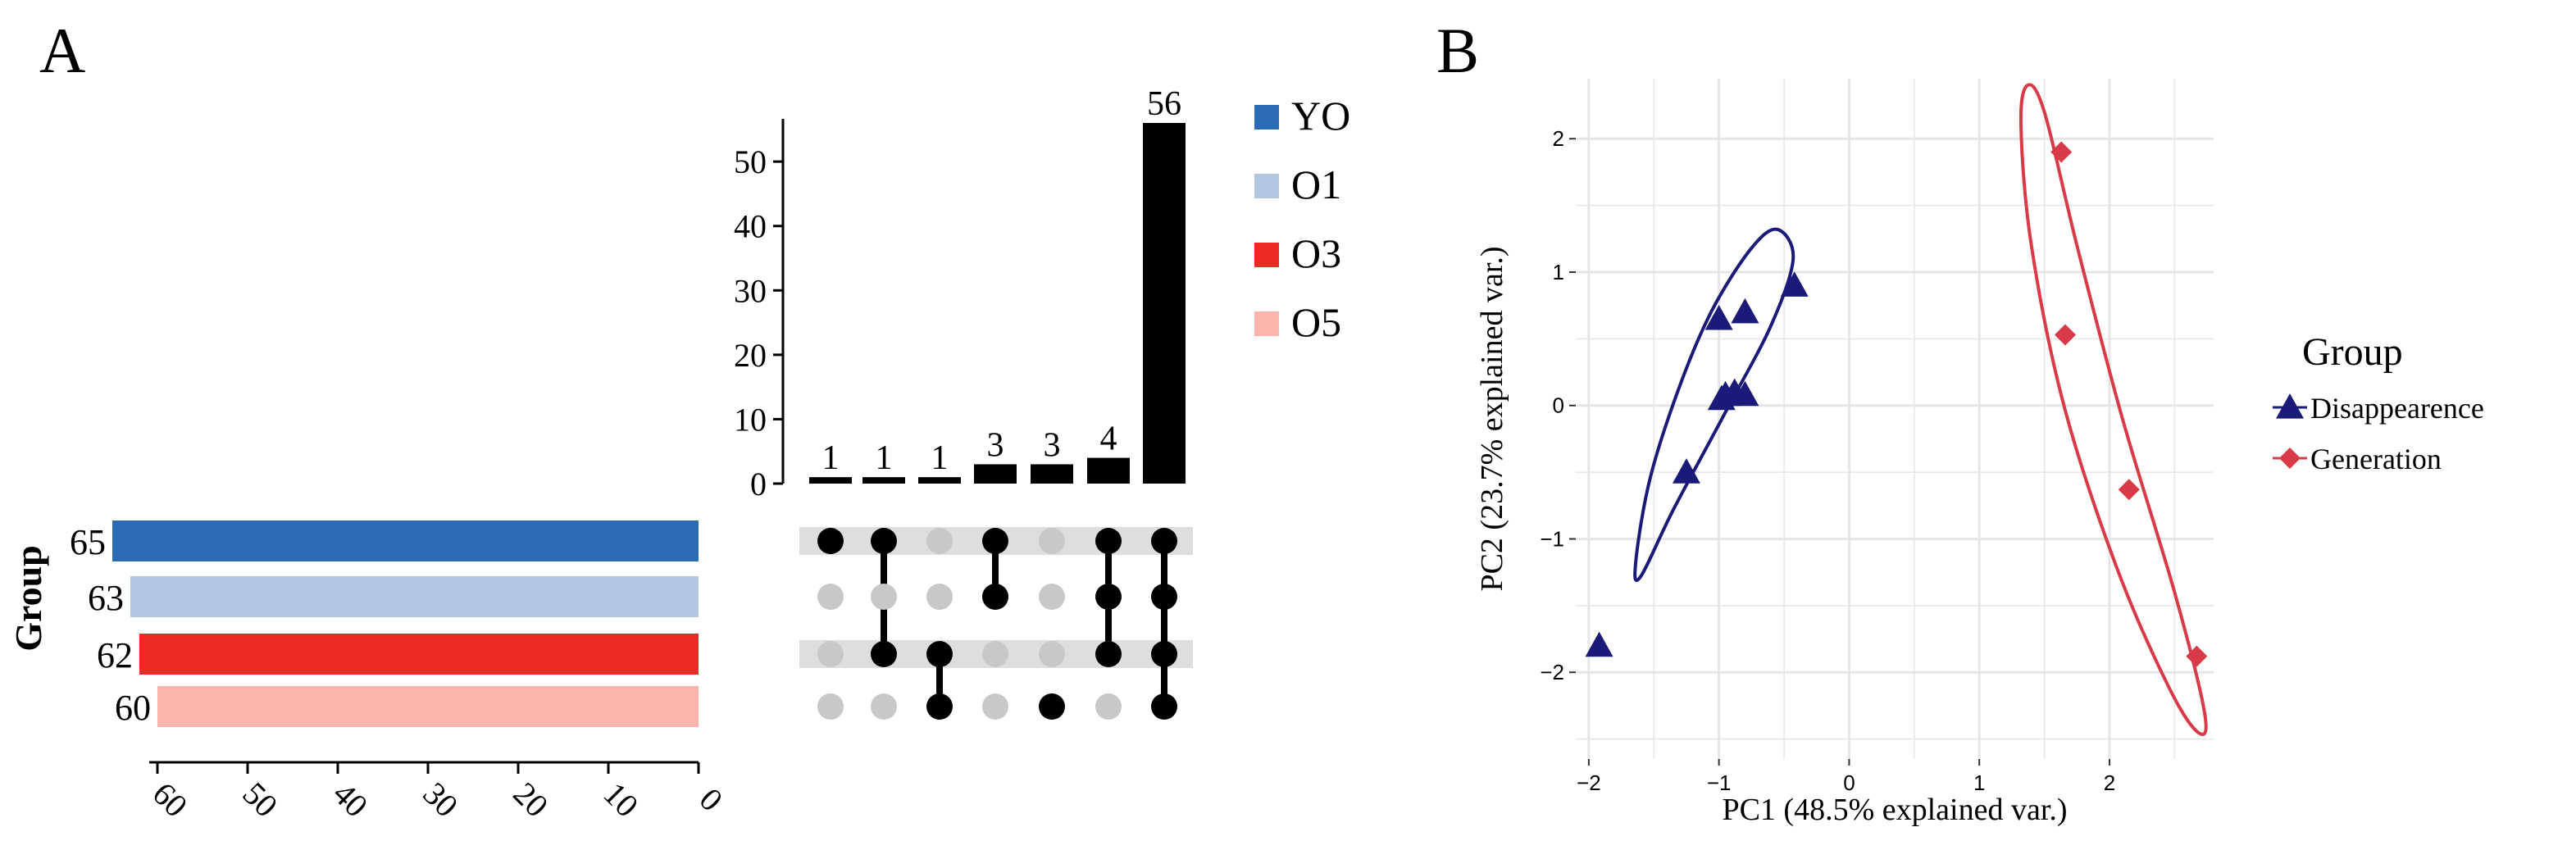 The height and width of the screenshot is (859, 2576). I want to click on set-size-label: 65, so click(88, 542).